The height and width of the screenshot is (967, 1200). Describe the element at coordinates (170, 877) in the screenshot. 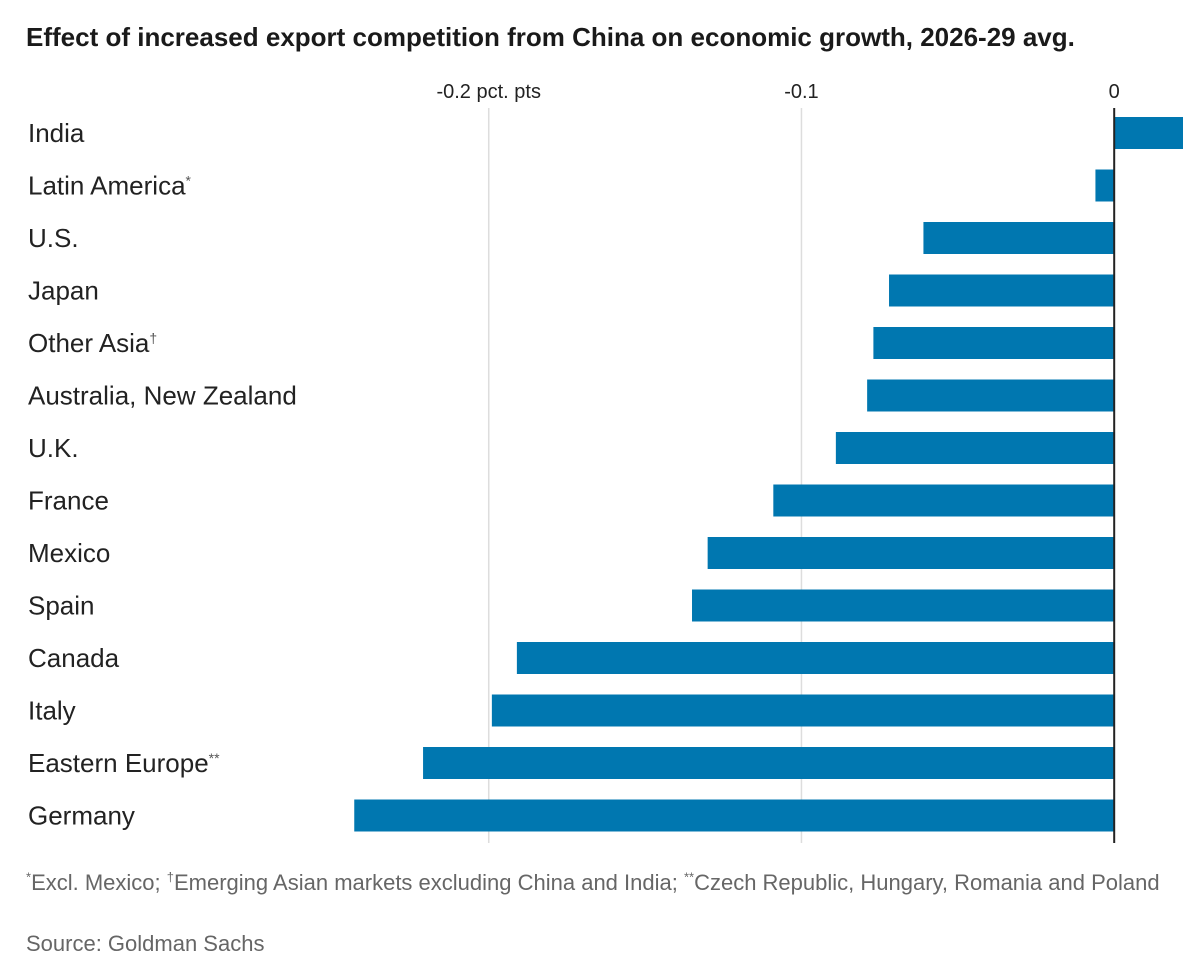

I see `footnote-mark: †` at that location.